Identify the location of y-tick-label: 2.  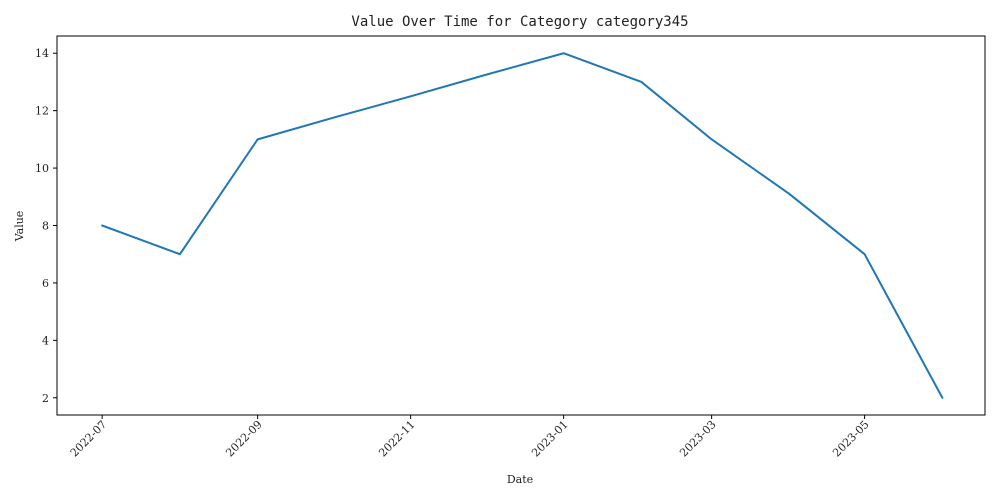
(45, 398).